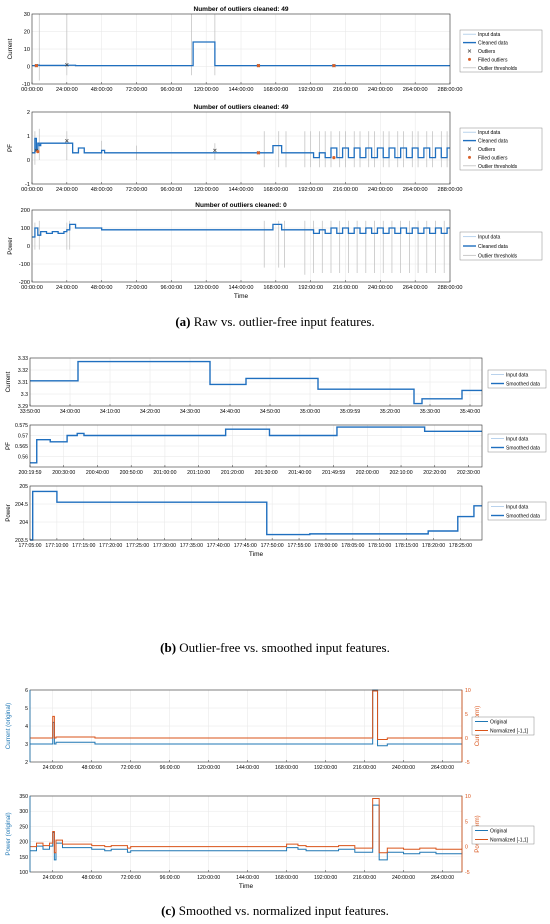 The width and height of the screenshot is (550, 924). What do you see at coordinates (379, 546) in the screenshot?
I see `x-tick-label: 178:10:00` at bounding box center [379, 546].